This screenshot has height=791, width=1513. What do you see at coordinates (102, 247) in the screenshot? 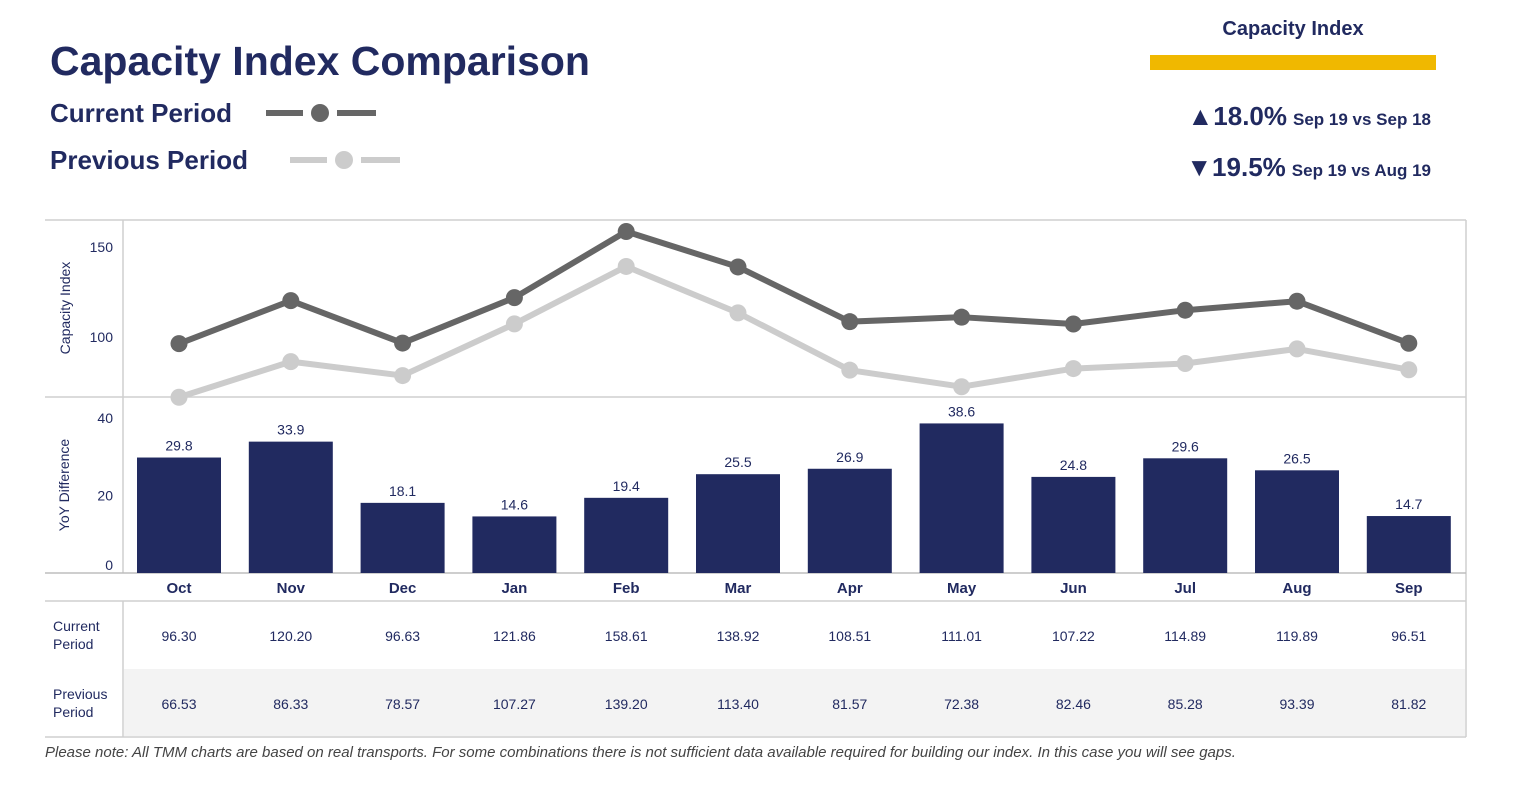
I see `line-y-tick: 150` at bounding box center [102, 247].